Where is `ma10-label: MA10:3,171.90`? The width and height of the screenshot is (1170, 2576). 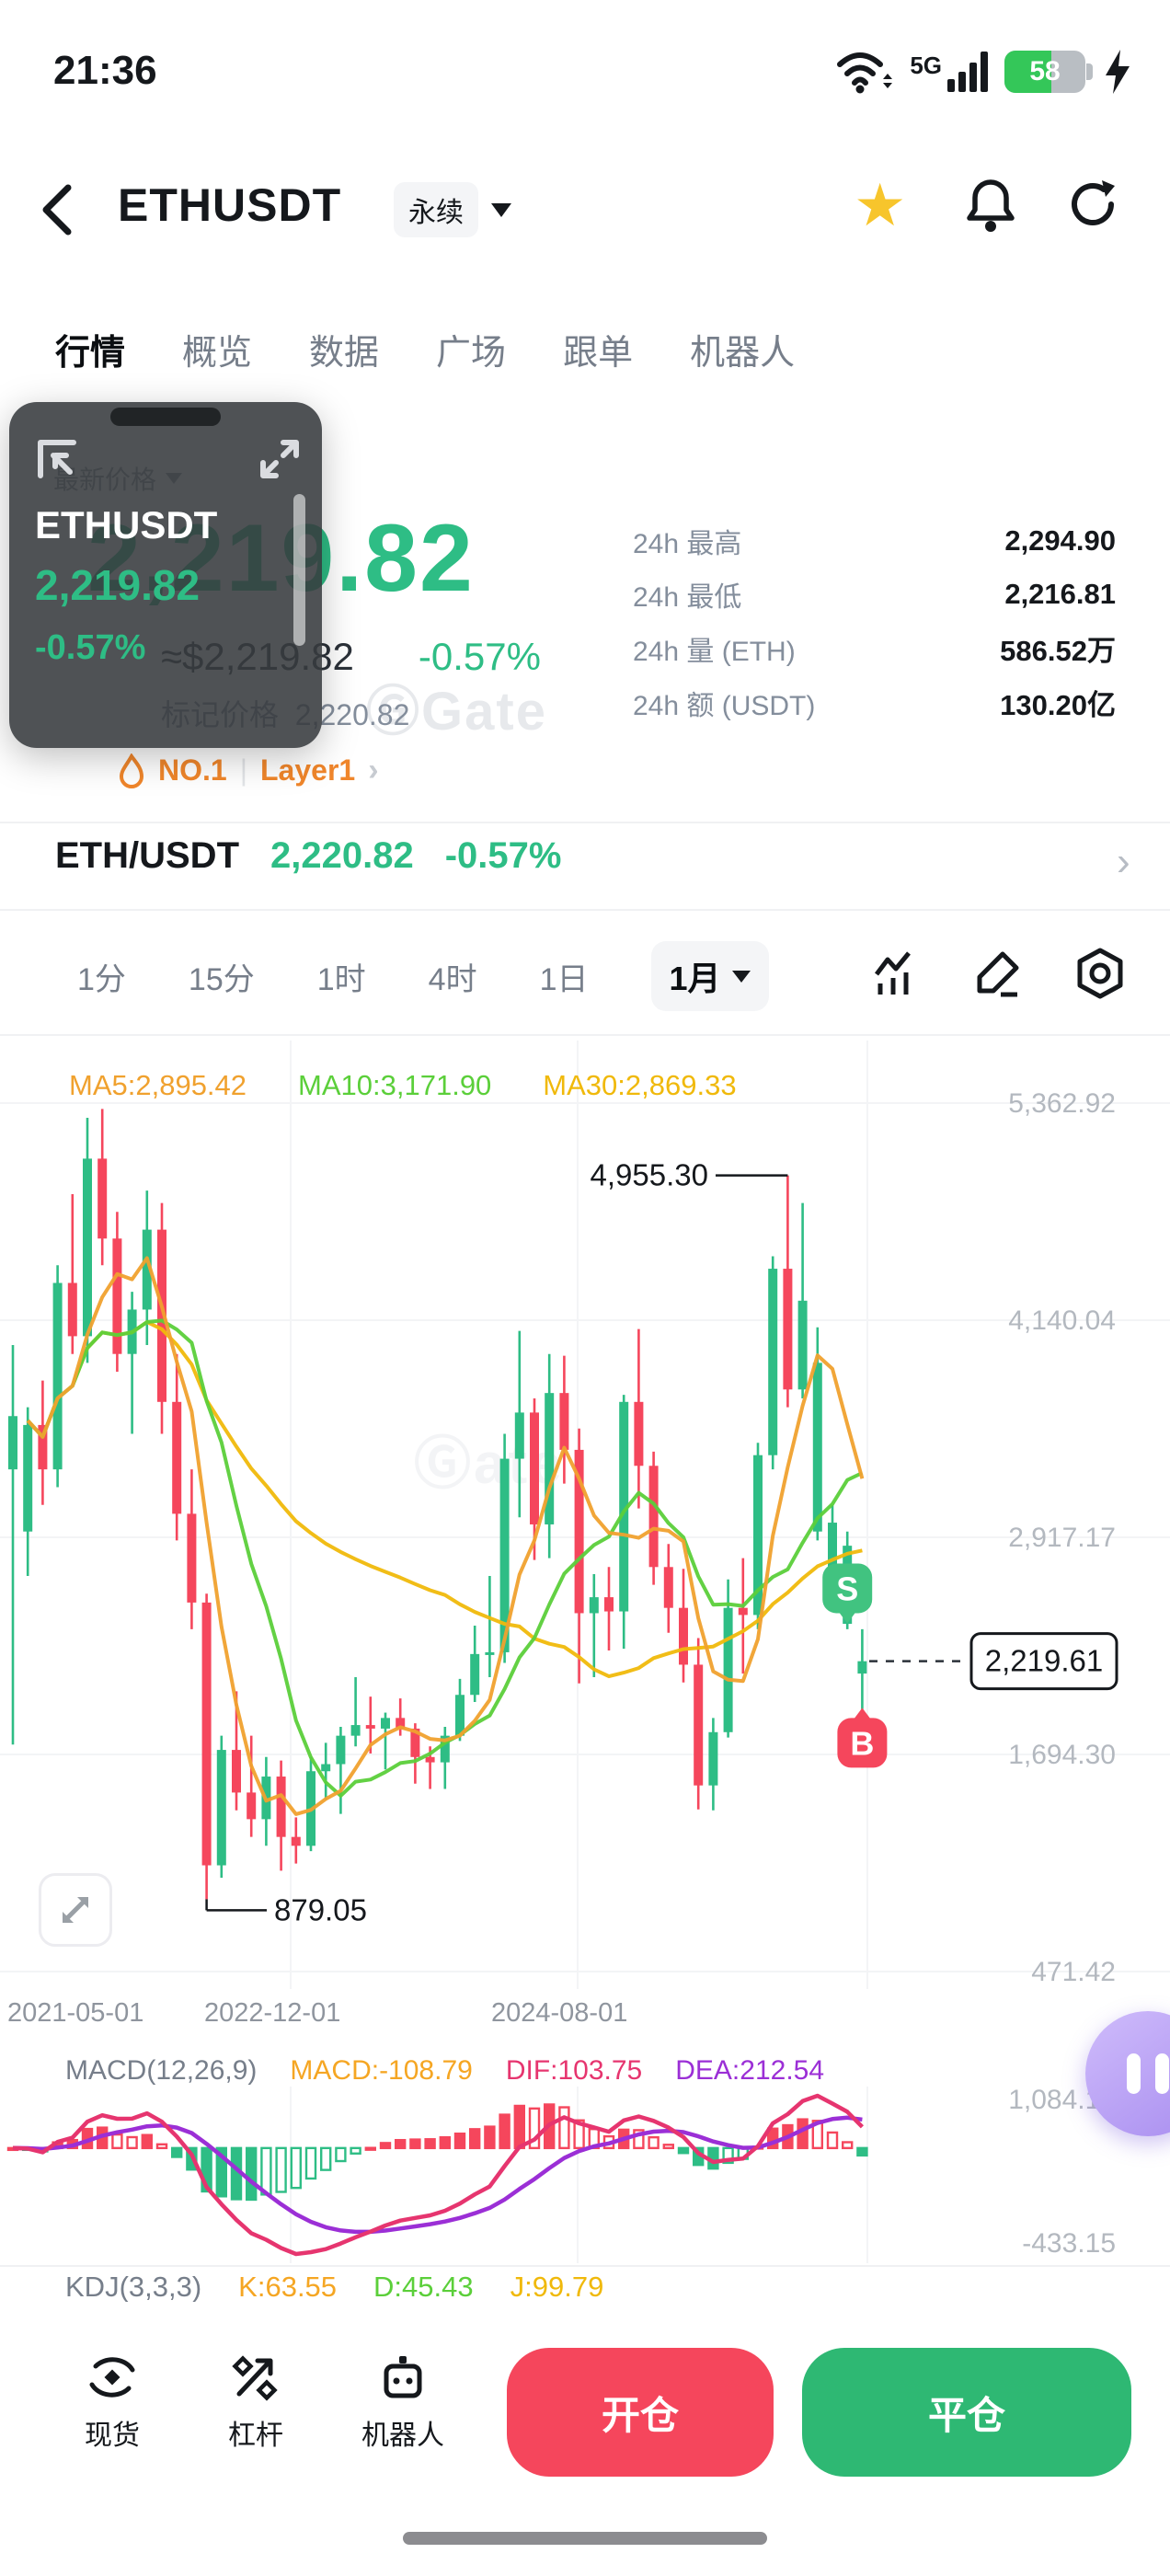
ma10-label: MA10:3,171.90 is located at coordinates (395, 1085).